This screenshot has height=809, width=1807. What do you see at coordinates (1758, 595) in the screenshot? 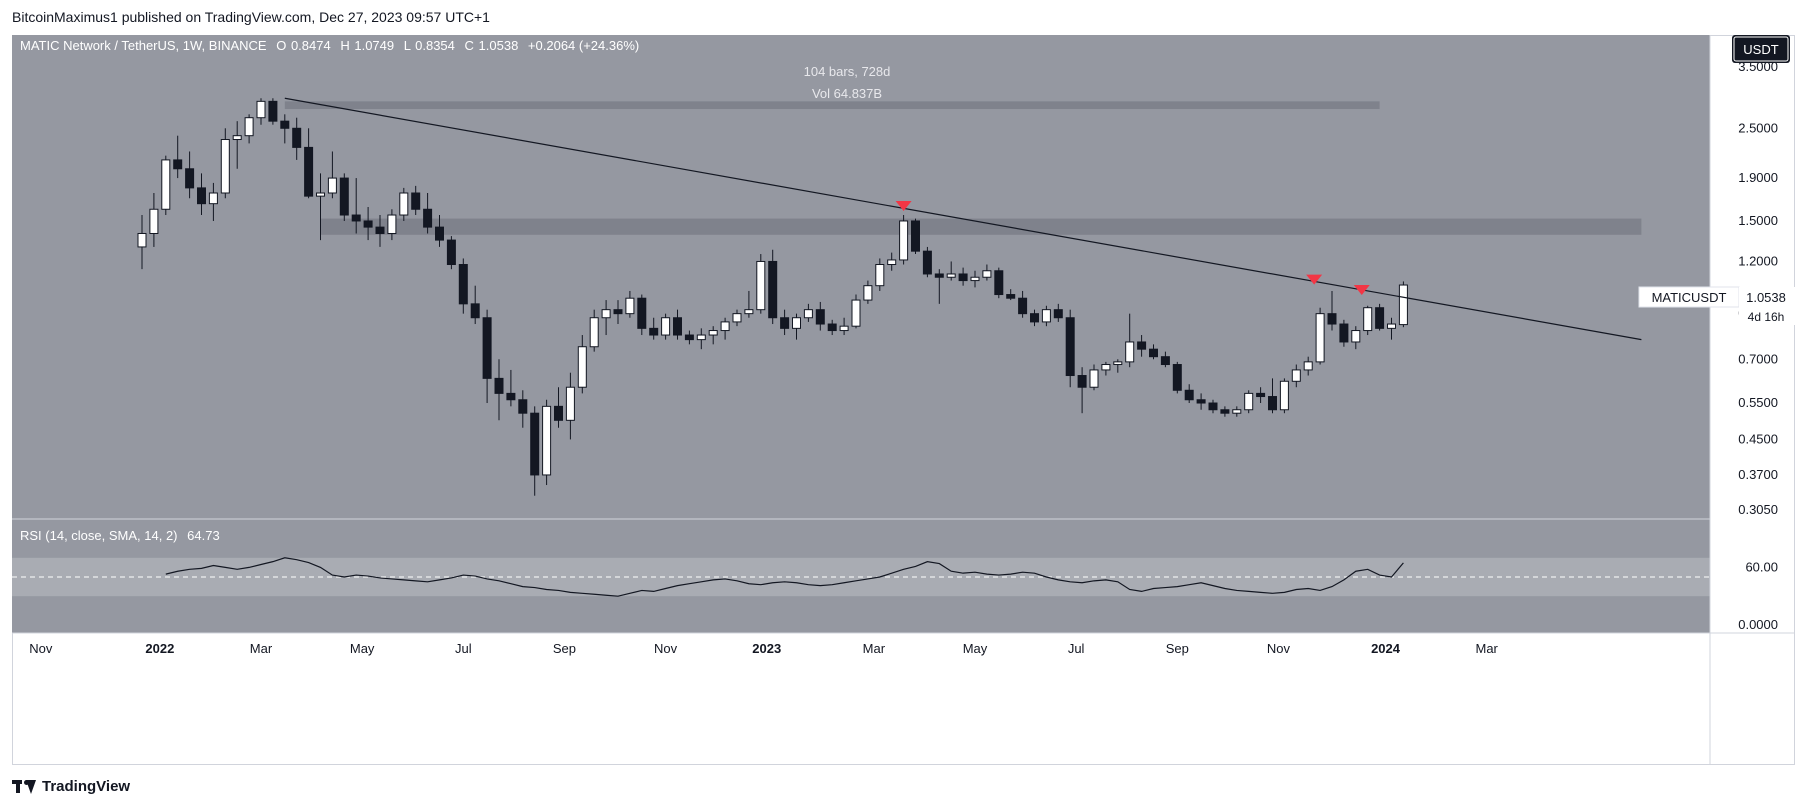
I see `rsi-axis: 60.00 0.0000` at bounding box center [1758, 595].